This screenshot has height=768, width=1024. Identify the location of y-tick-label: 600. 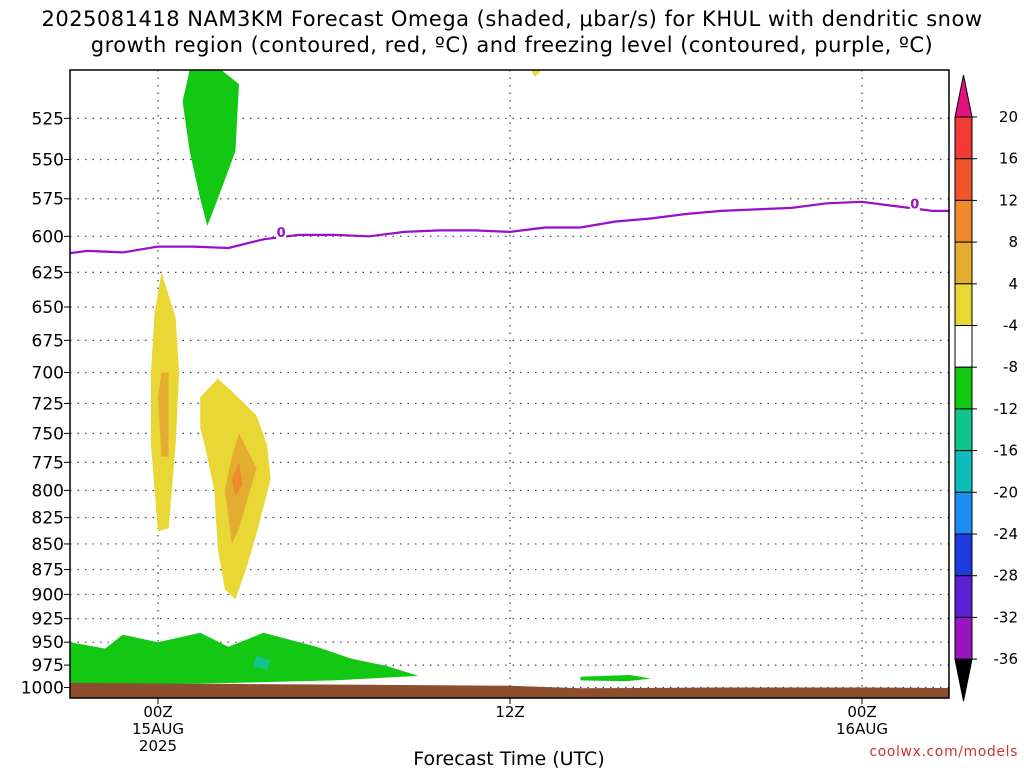
(48, 237).